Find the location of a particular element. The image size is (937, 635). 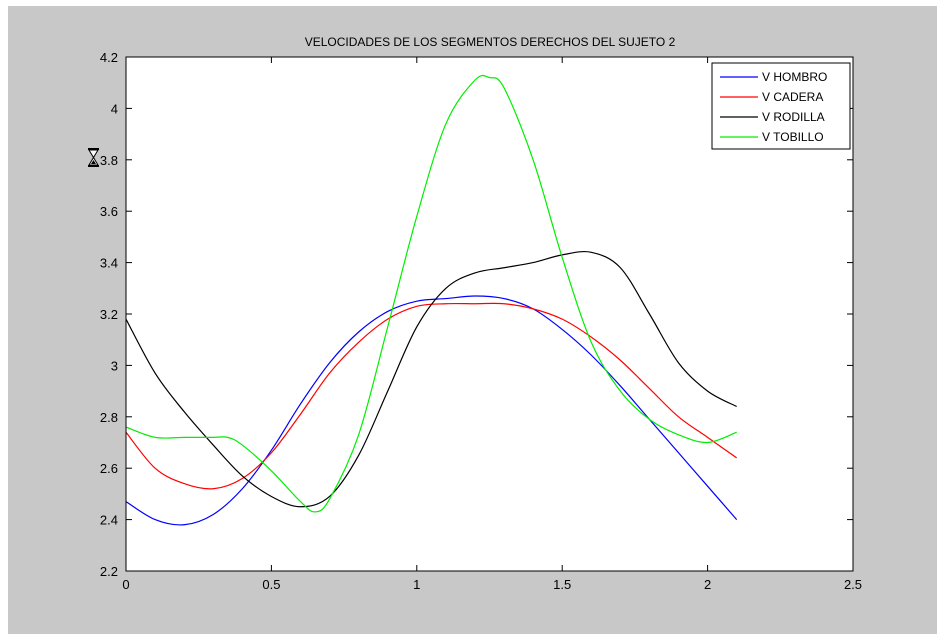

x-tick-label: 2 is located at coordinates (707, 584).